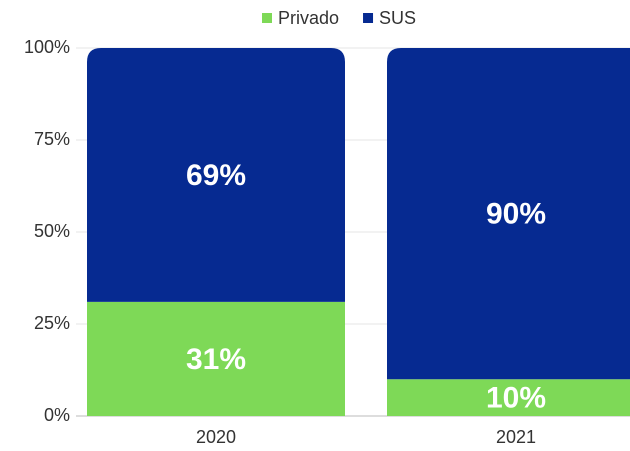 The image size is (630, 451). I want to click on value-label: 69%, so click(216, 175).